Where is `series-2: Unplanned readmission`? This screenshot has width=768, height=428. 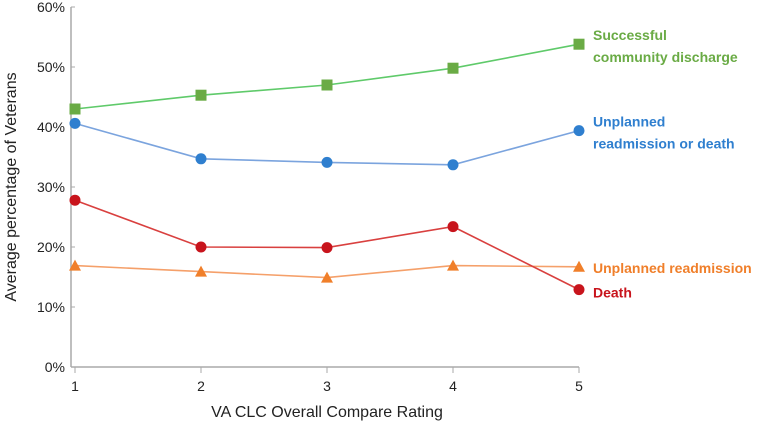 series-2: Unplanned readmission is located at coordinates (410, 271).